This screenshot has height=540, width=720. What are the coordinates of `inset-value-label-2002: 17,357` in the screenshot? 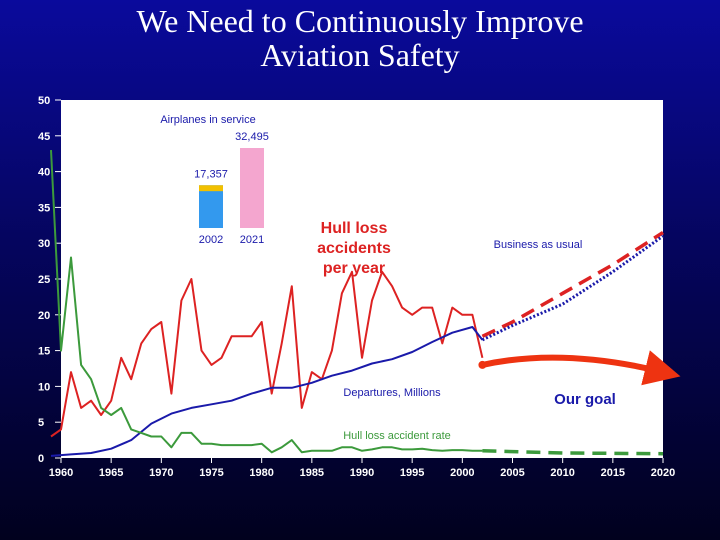 It's located at (211, 174).